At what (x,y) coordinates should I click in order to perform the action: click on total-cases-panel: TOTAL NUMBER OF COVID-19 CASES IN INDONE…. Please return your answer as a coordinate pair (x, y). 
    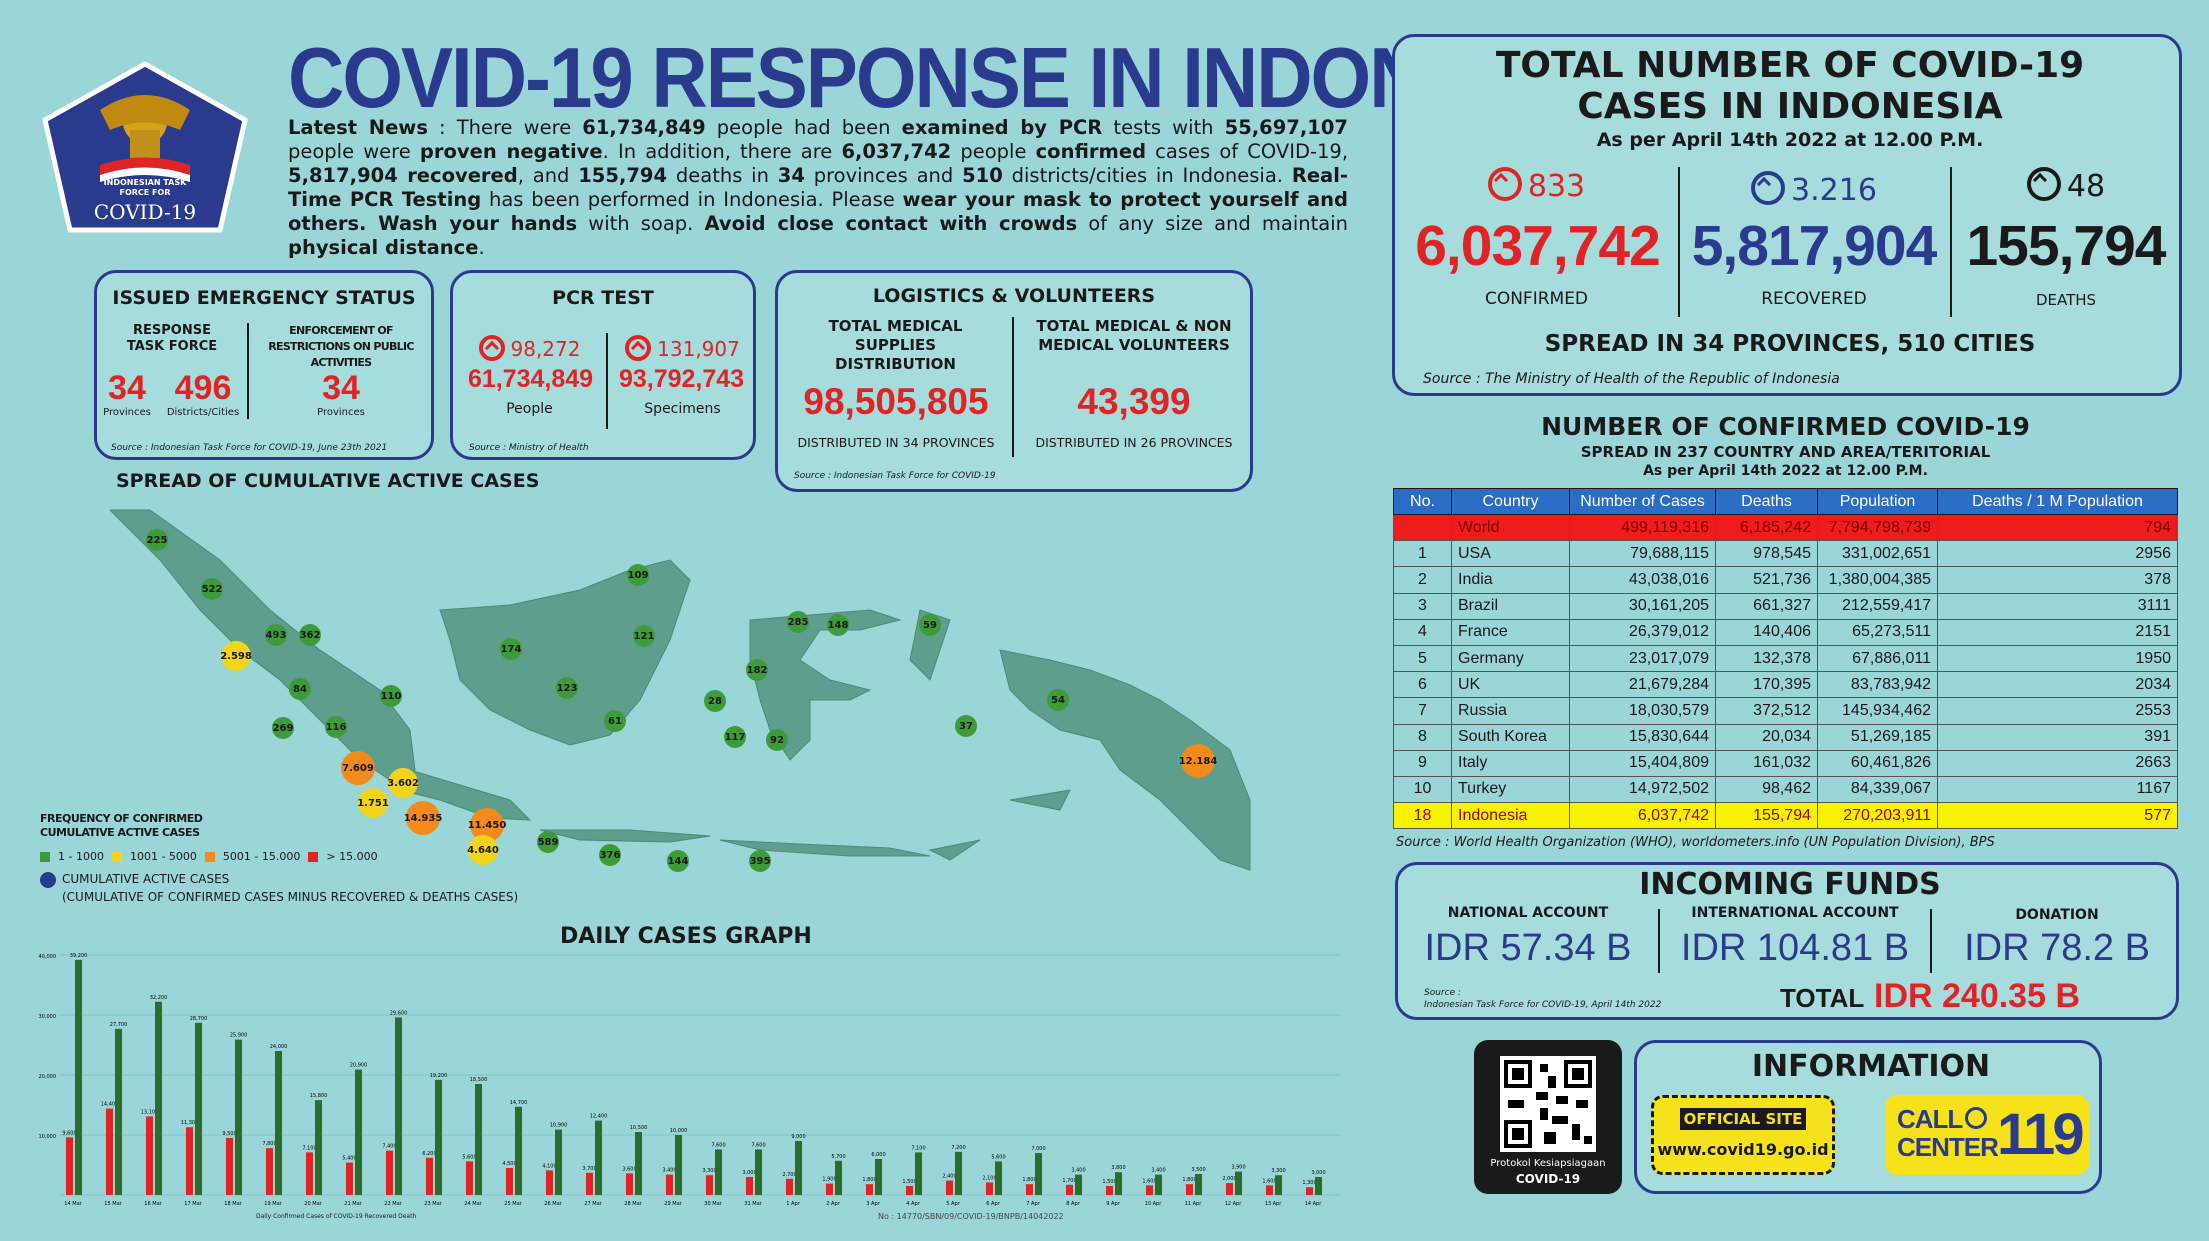
    Looking at the image, I should click on (1787, 215).